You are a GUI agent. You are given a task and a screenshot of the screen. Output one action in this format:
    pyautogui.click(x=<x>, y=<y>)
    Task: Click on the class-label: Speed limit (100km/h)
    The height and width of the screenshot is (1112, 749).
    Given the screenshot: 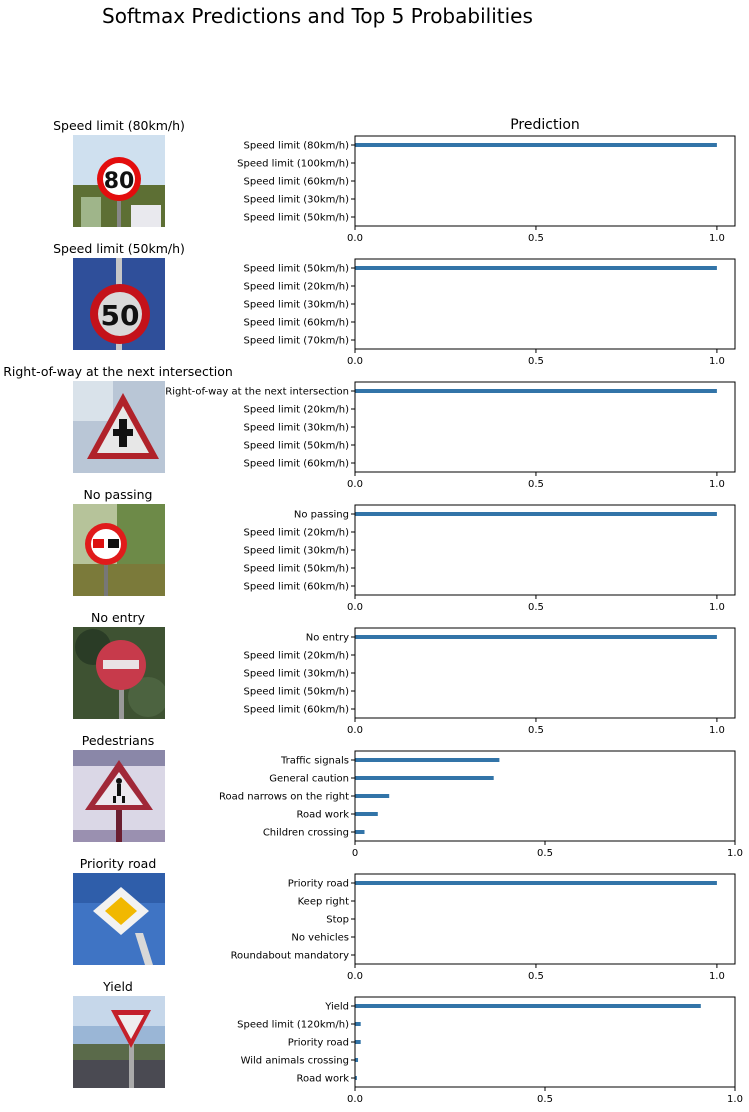 What is the action you would take?
    pyautogui.click(x=293, y=164)
    